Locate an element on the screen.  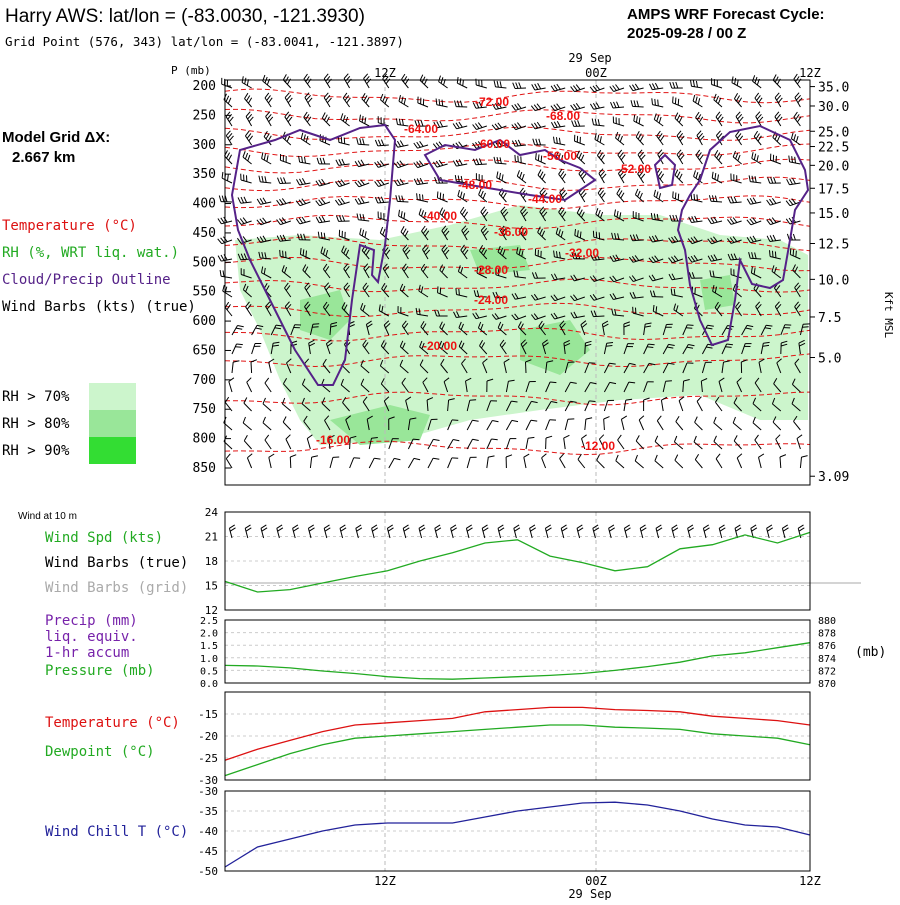
axis-tick-label: 21 is located at coordinates (211, 537).